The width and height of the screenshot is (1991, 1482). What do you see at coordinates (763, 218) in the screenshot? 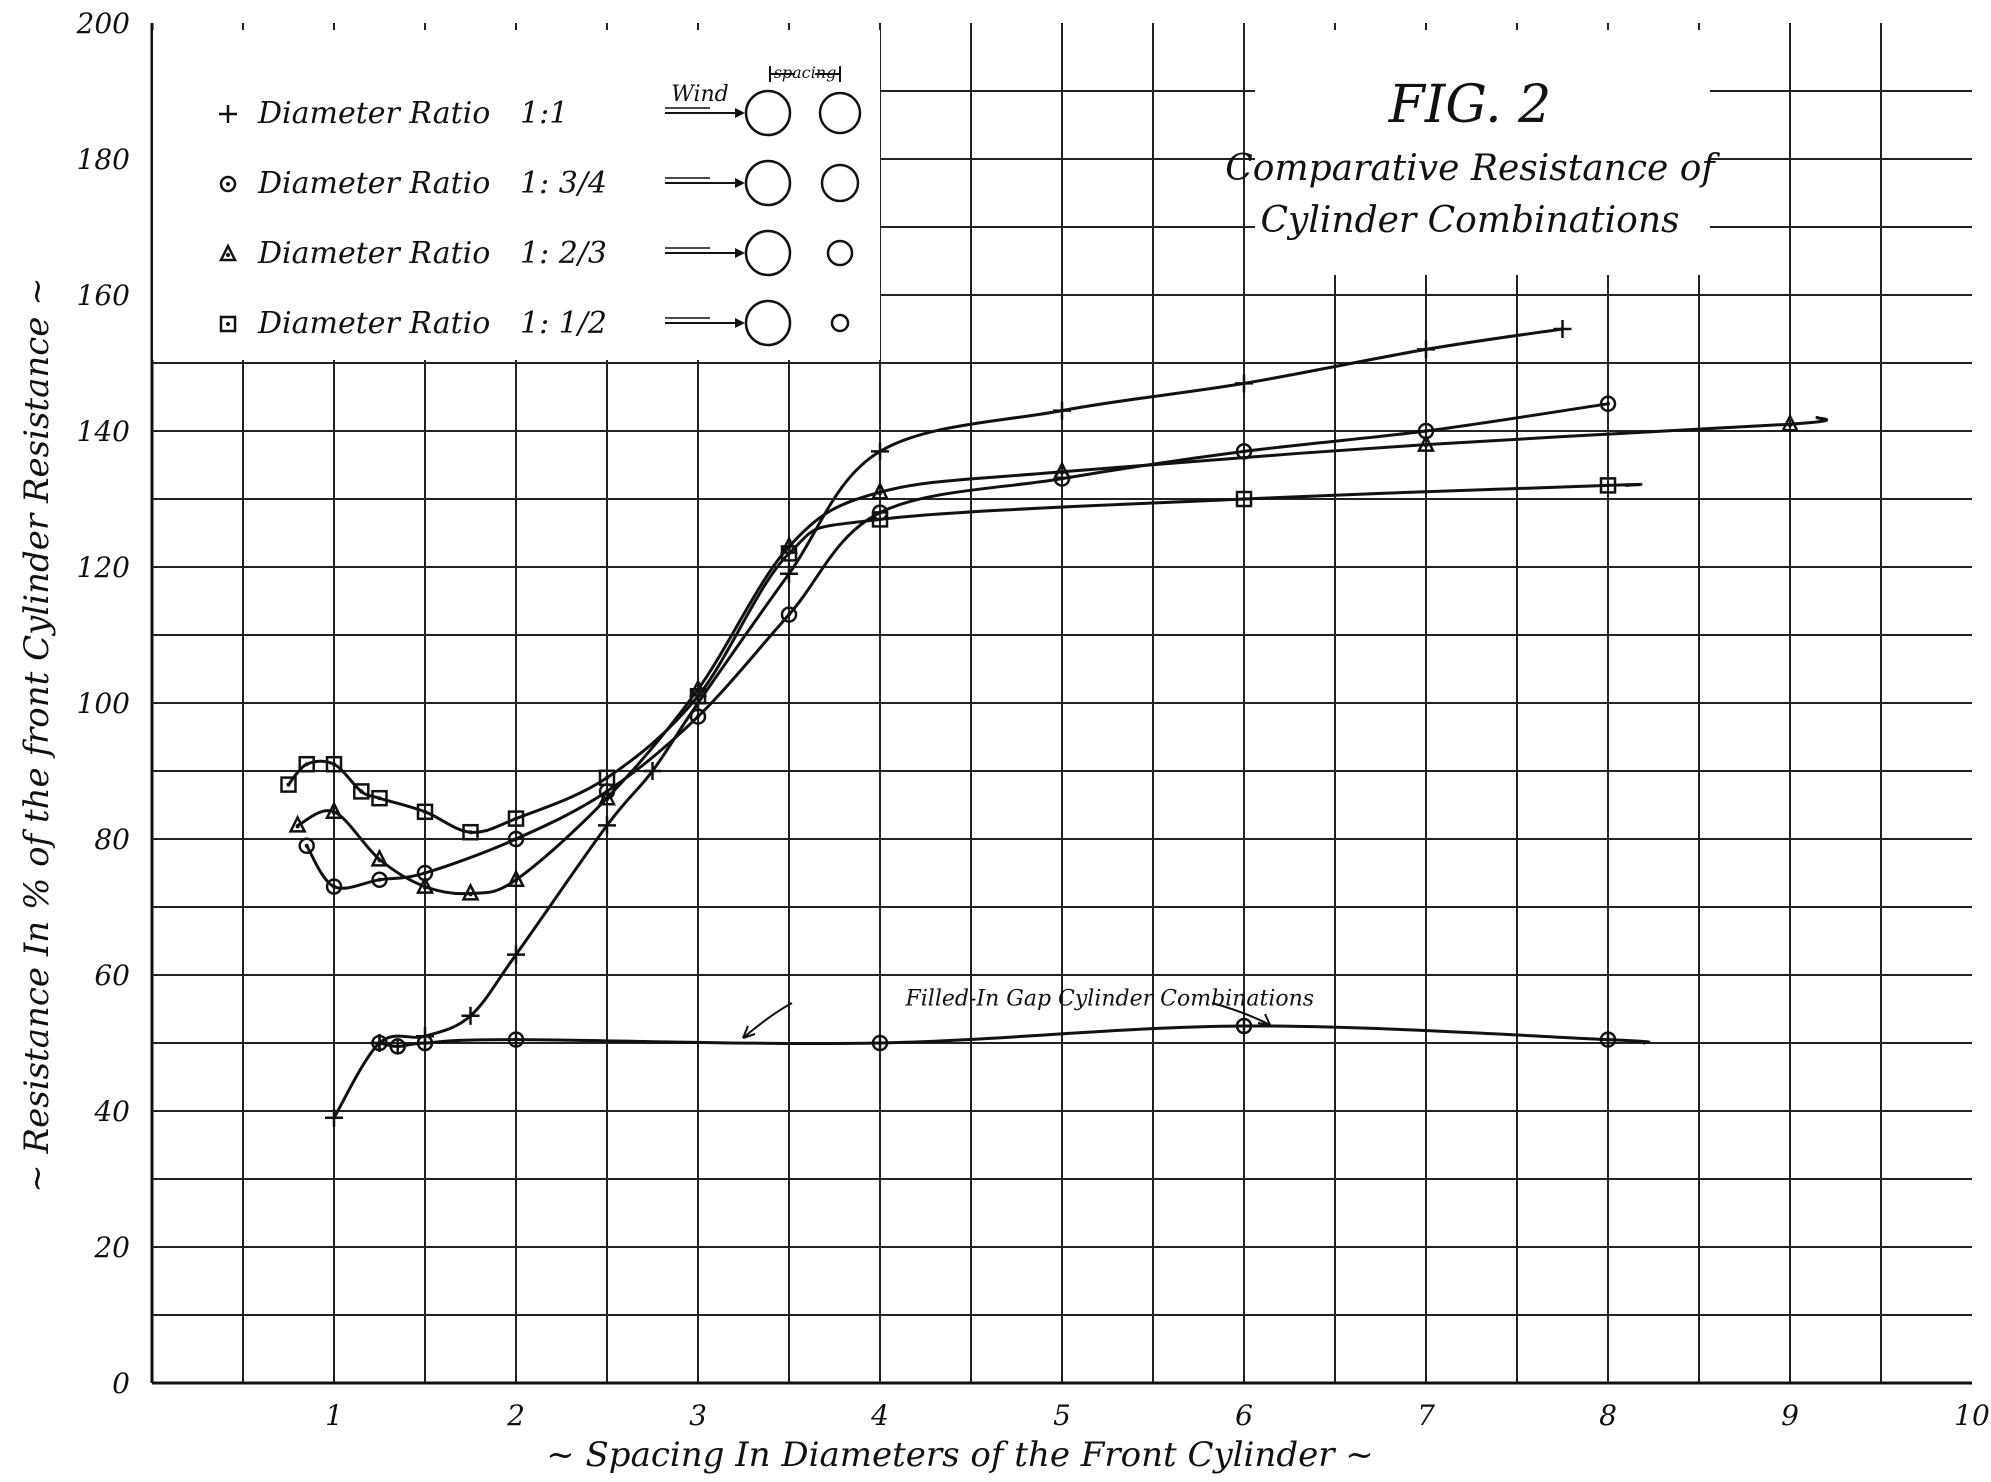
I see `cylinder-diagrams` at bounding box center [763, 218].